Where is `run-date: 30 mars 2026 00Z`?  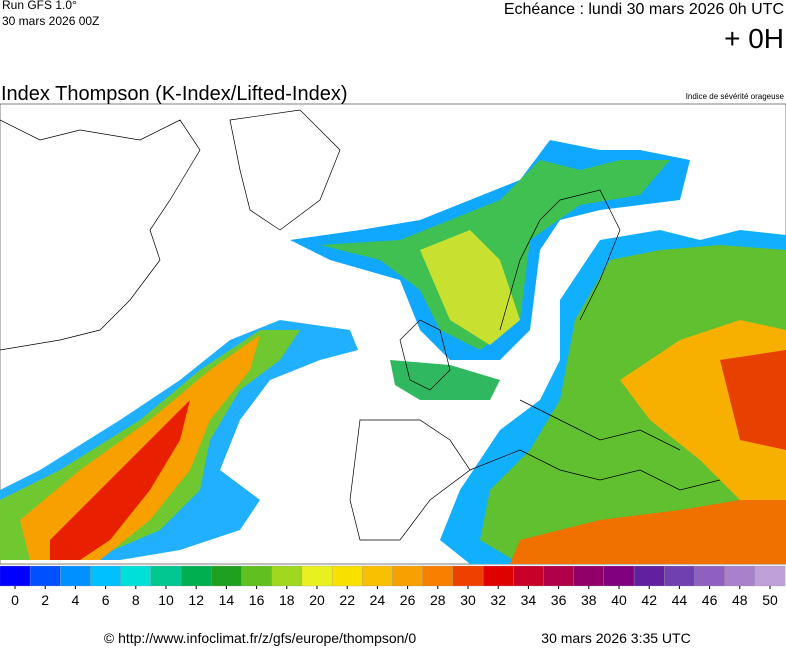
run-date: 30 mars 2026 00Z is located at coordinates (50, 21).